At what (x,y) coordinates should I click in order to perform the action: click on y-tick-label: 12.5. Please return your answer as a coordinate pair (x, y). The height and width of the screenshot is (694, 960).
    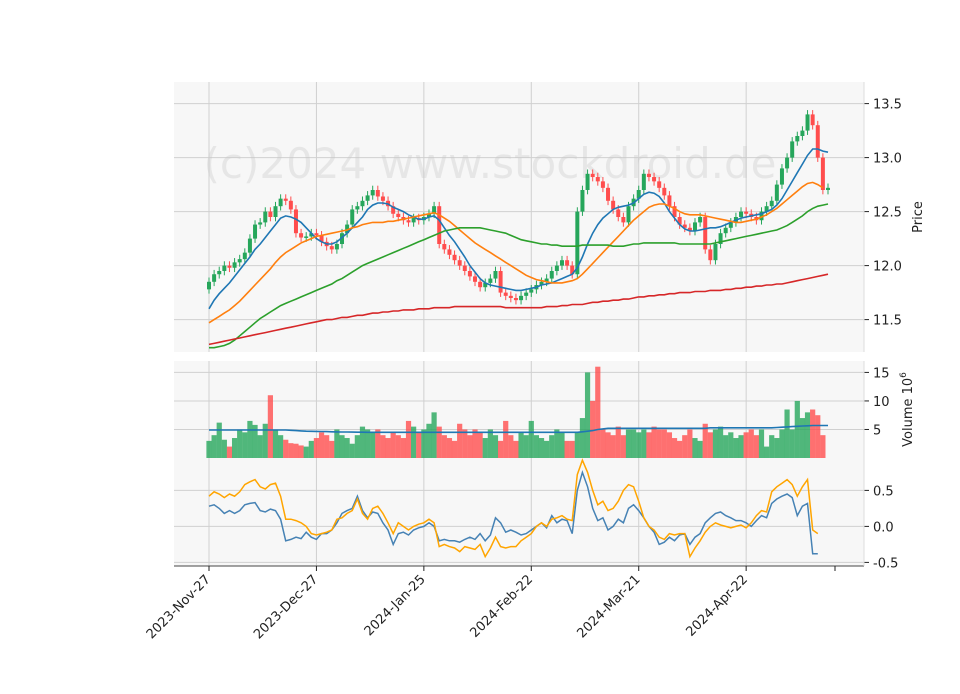
    Looking at the image, I should click on (887, 213).